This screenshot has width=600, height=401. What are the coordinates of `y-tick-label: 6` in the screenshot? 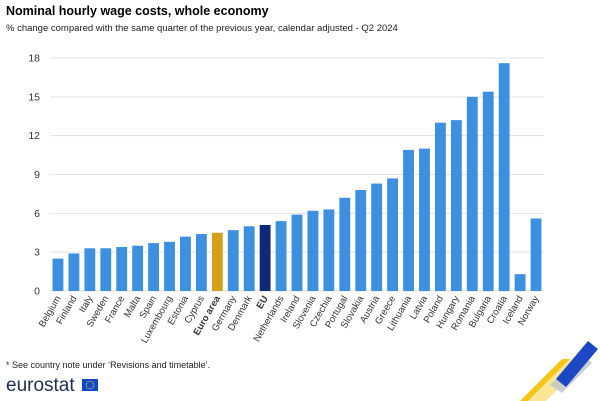 It's located at (37, 214).